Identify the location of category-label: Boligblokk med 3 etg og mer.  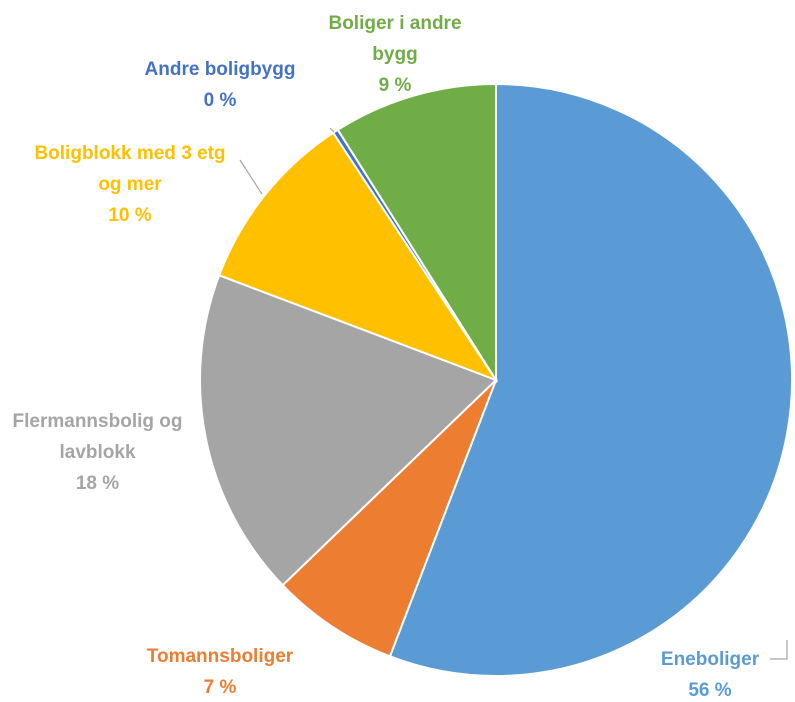
(130, 169).